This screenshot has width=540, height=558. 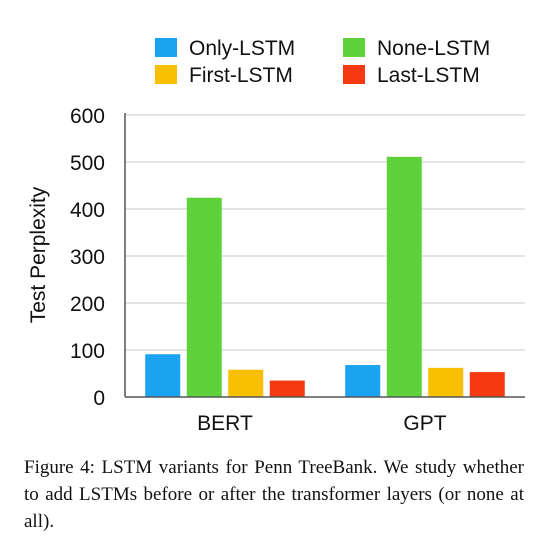 I want to click on bar-only-lstm-bert, so click(x=163, y=375).